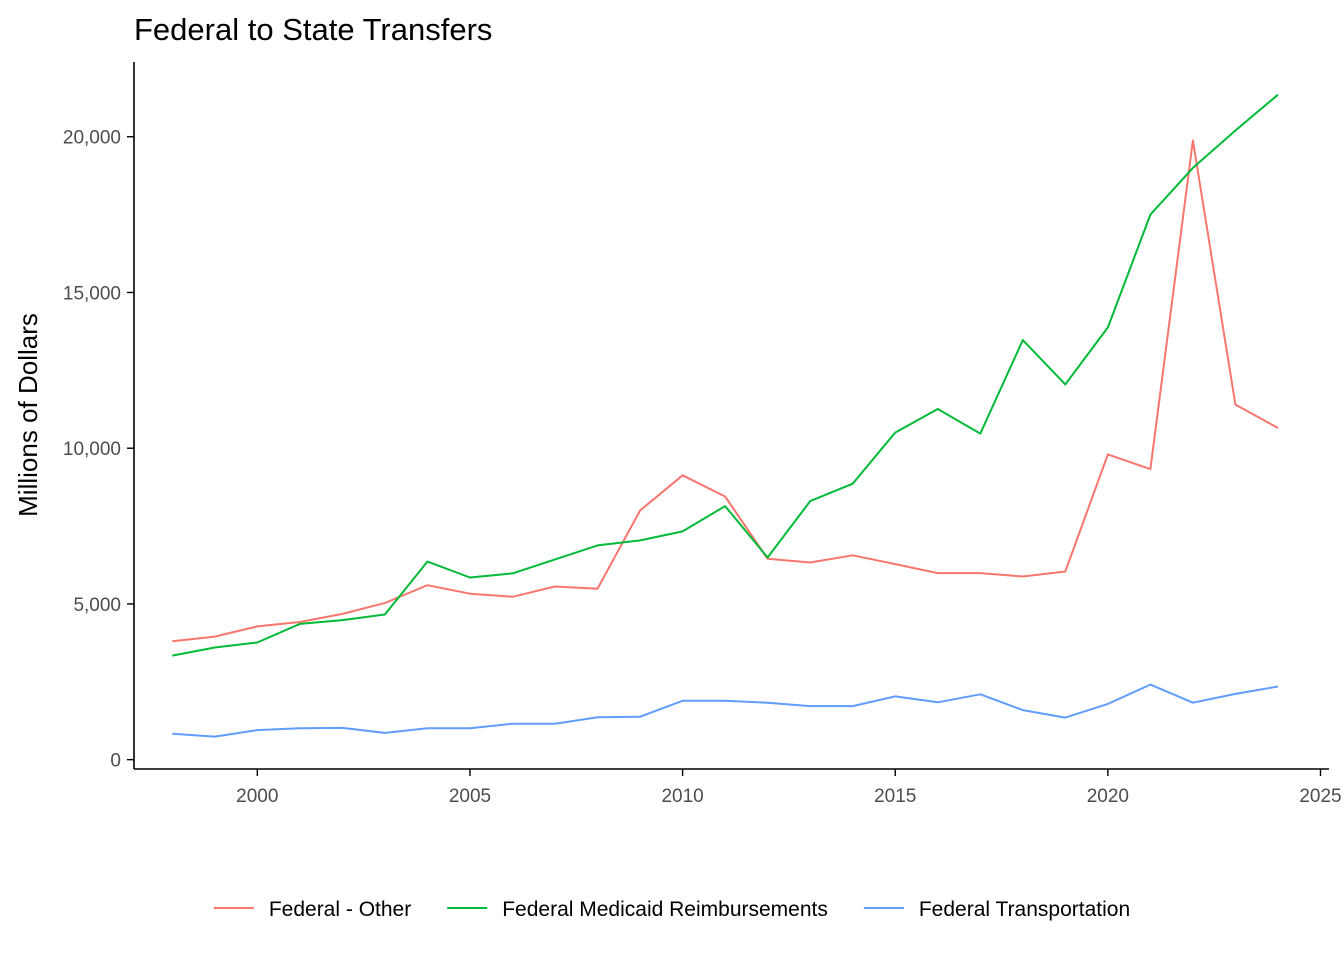  I want to click on legend-item: Federal Transportation, so click(996, 909).